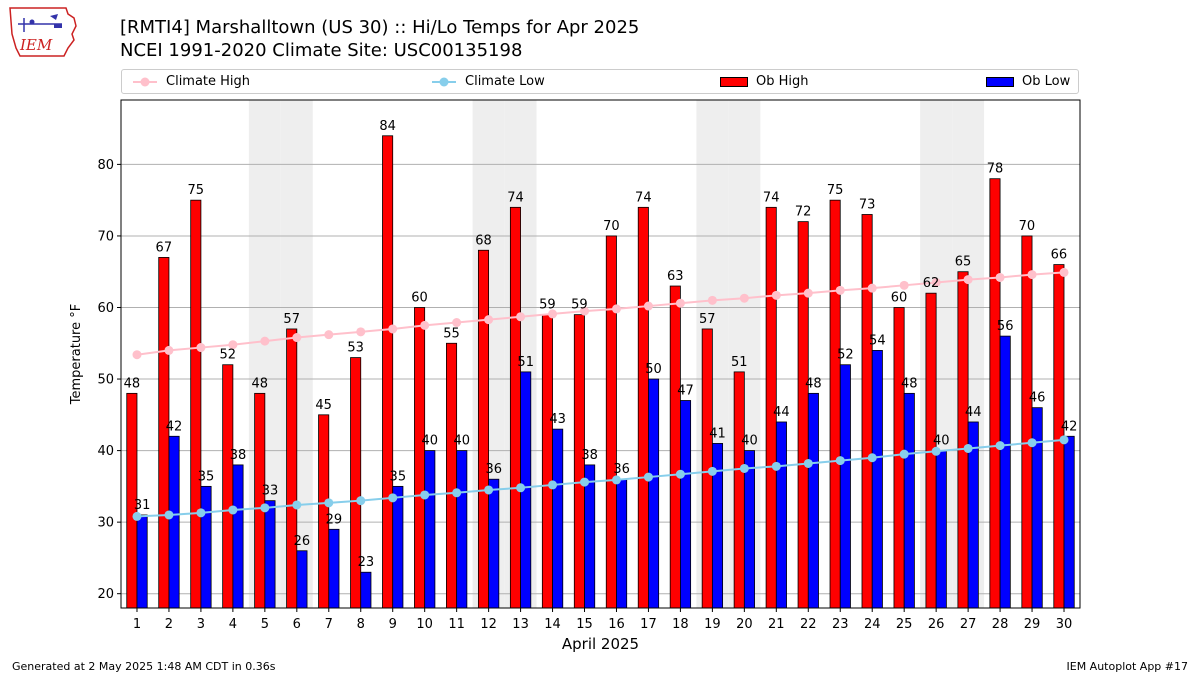 This screenshot has height=675, width=1200. Describe the element at coordinates (1037, 398) in the screenshot. I see `label-ob-low: 46` at that location.